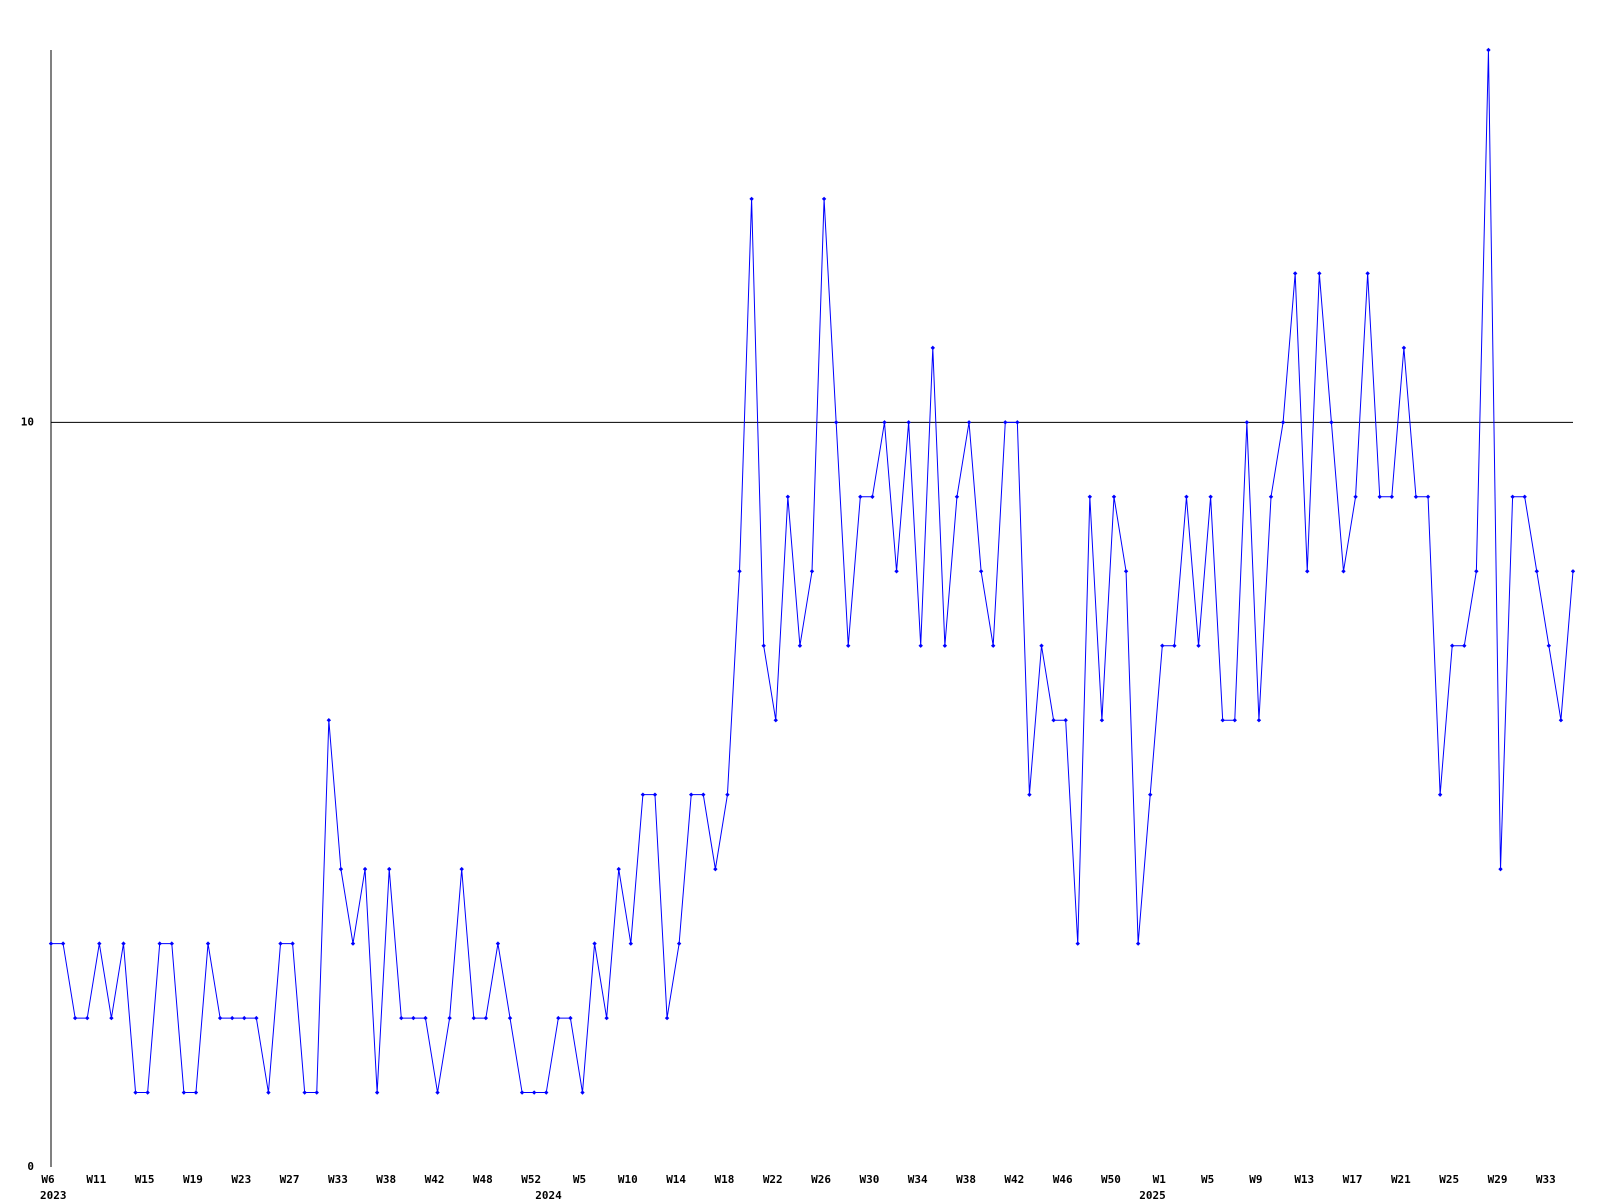 The image size is (1600, 1204). Describe the element at coordinates (30, 1166) in the screenshot. I see `y-tick-label: 0` at that location.